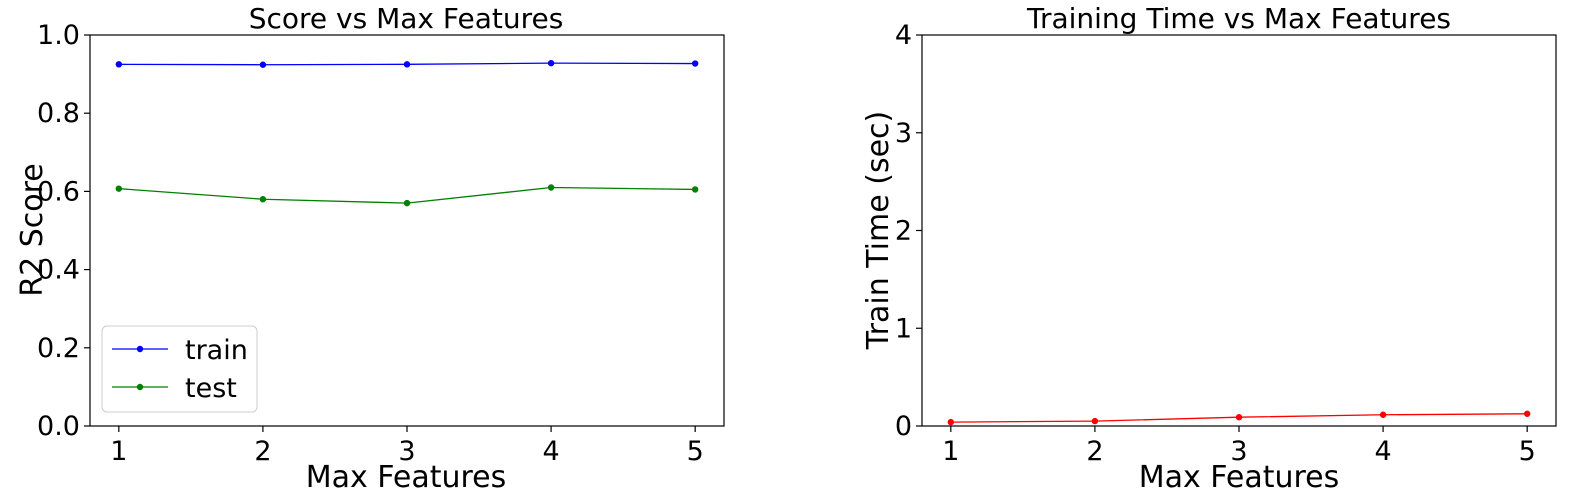 The image size is (1584, 503). Describe the element at coordinates (262, 451) in the screenshot. I see `score-x-tick-label: 2` at that location.